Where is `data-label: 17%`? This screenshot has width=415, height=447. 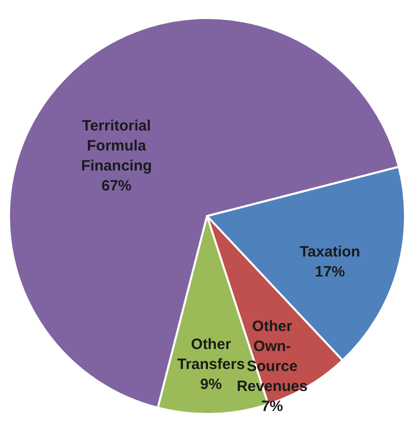
data-label: 17% is located at coordinates (329, 272).